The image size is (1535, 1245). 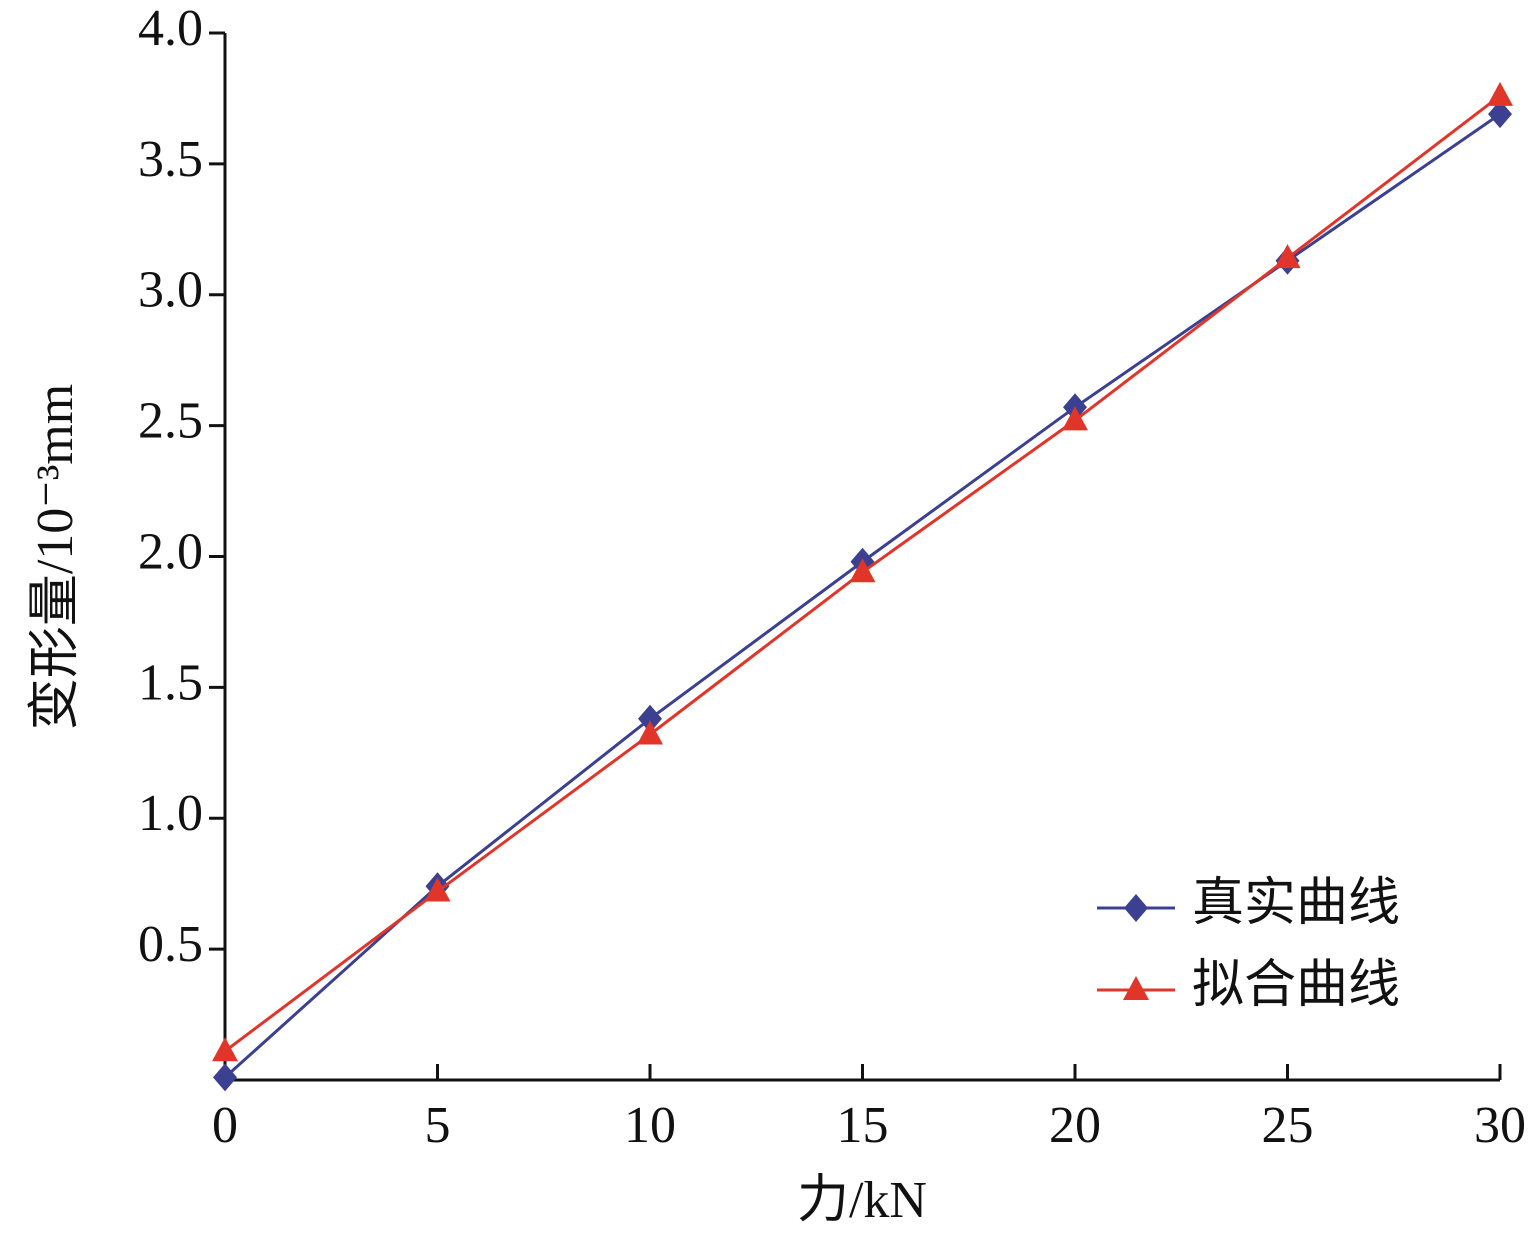 What do you see at coordinates (55, 557) in the screenshot?
I see `y-axis-label: 变形量/10⁻³mm` at bounding box center [55, 557].